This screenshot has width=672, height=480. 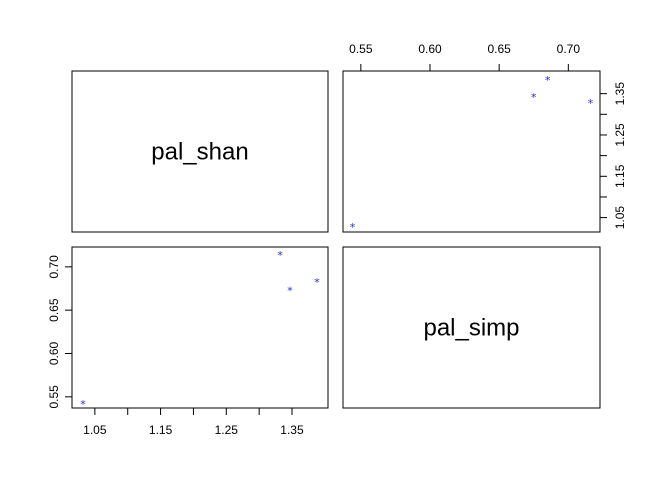 I want to click on bottom-tick-label: 1.05, so click(x=95, y=430).